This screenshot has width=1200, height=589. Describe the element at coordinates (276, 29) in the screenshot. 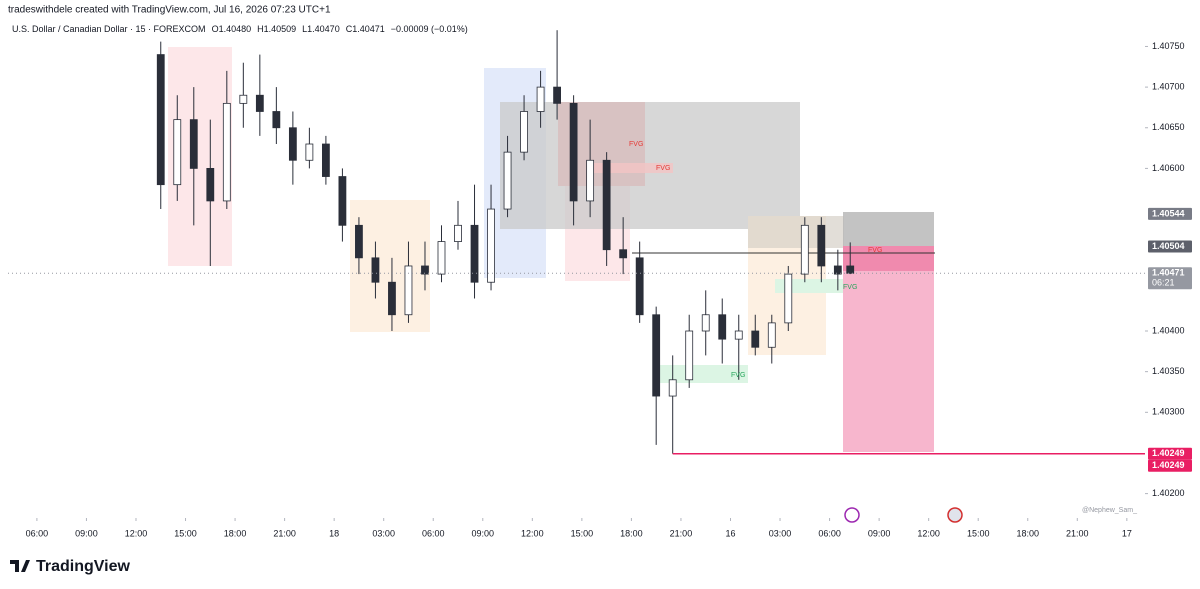

I see `legend-item: H1.40509` at that location.